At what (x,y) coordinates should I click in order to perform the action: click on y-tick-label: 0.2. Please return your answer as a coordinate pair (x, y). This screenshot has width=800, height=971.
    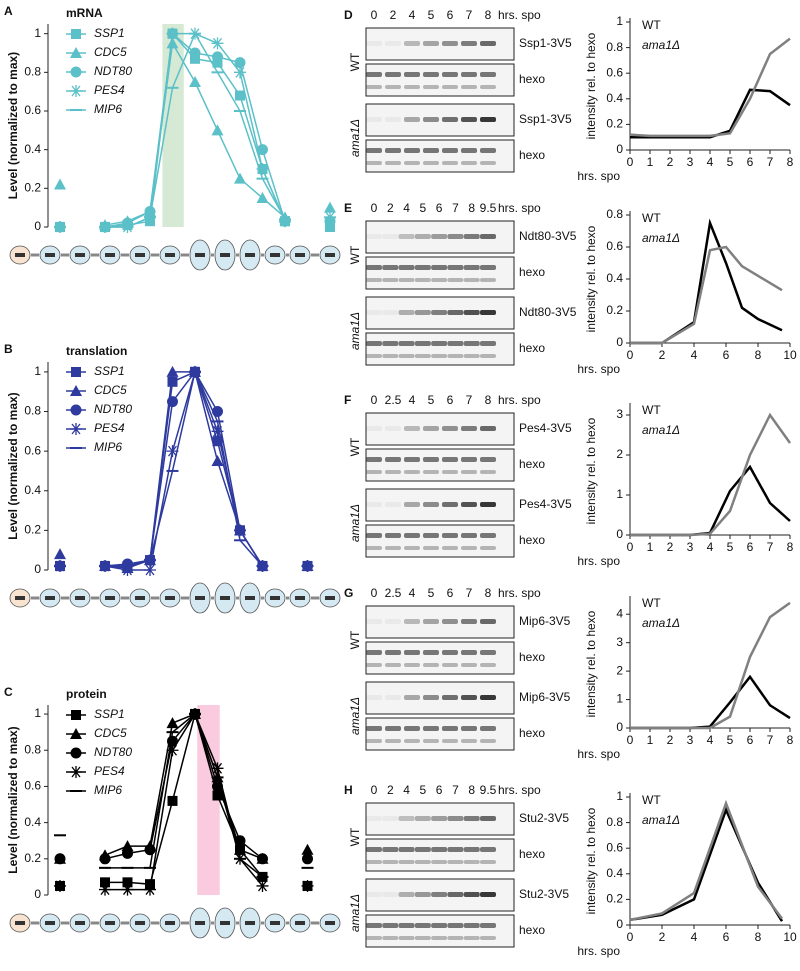
    Looking at the image, I should click on (614, 899).